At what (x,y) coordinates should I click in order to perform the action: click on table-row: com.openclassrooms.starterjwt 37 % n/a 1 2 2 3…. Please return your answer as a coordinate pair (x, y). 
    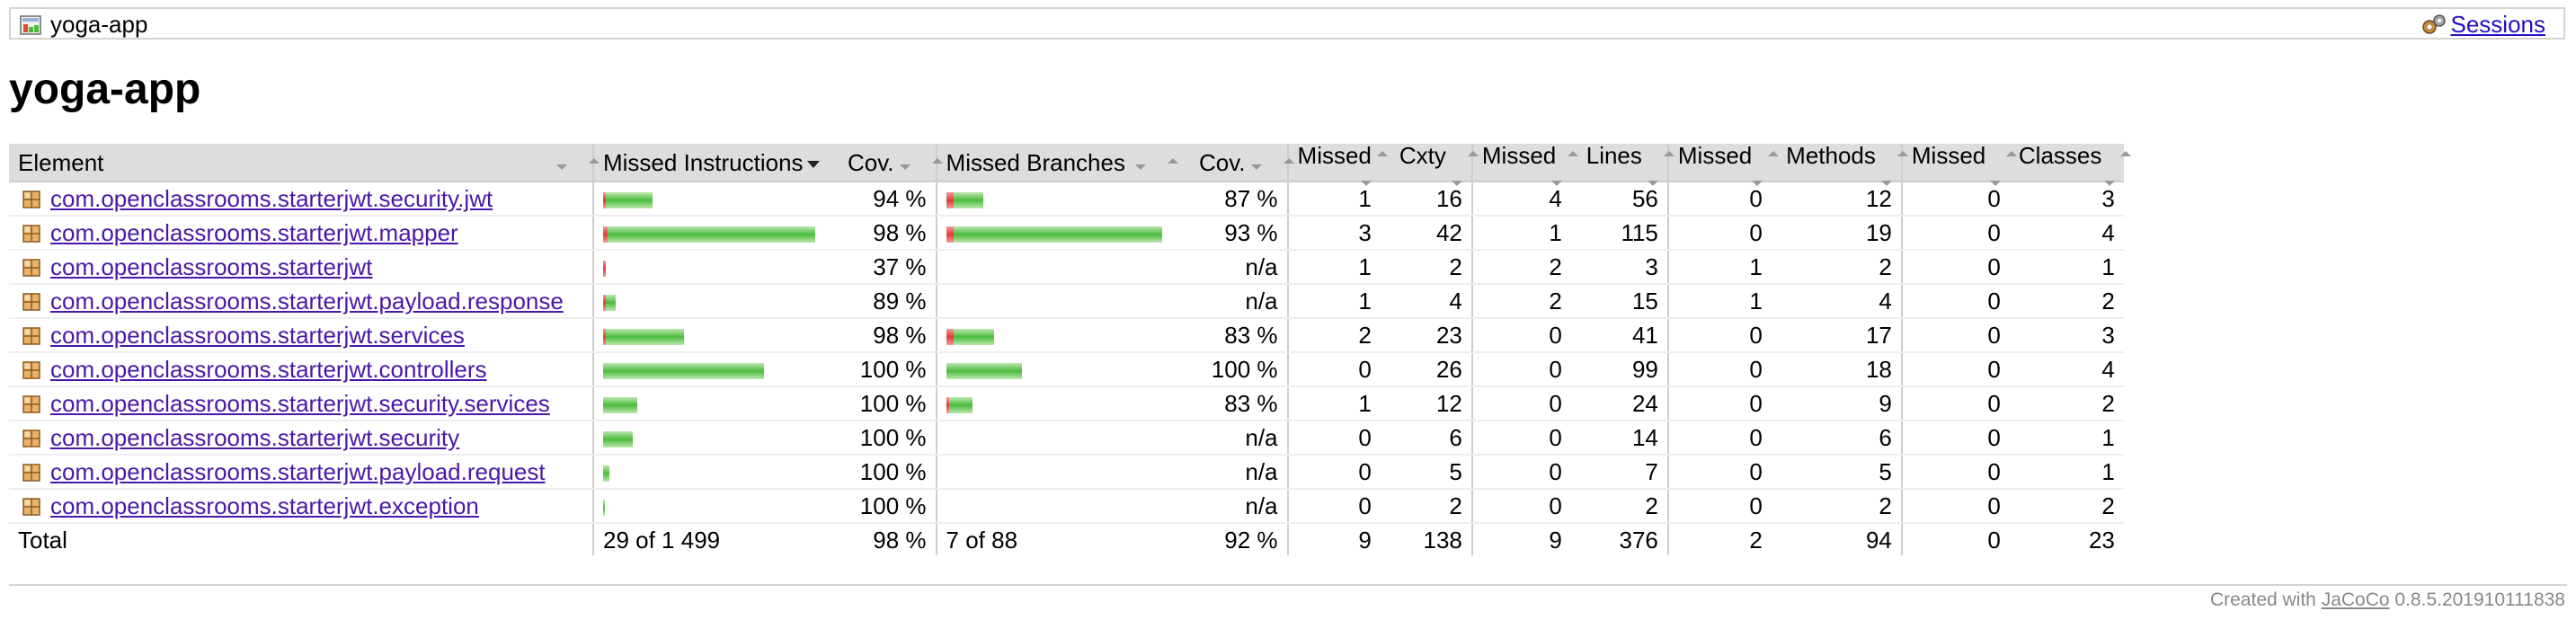
    Looking at the image, I should click on (1066, 267).